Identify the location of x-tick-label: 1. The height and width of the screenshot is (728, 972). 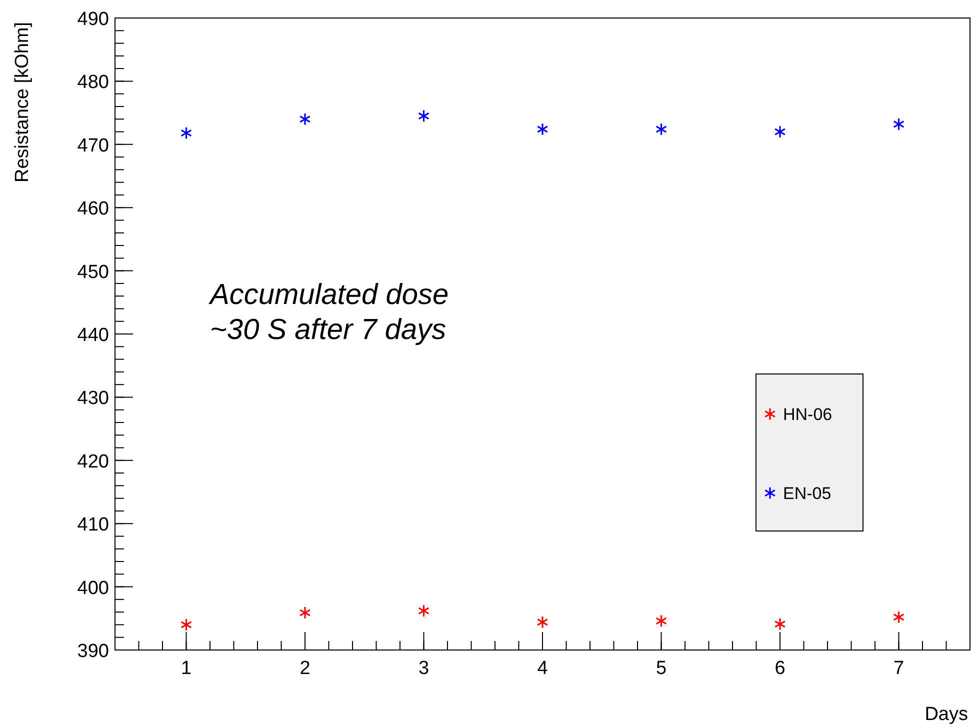
(186, 668).